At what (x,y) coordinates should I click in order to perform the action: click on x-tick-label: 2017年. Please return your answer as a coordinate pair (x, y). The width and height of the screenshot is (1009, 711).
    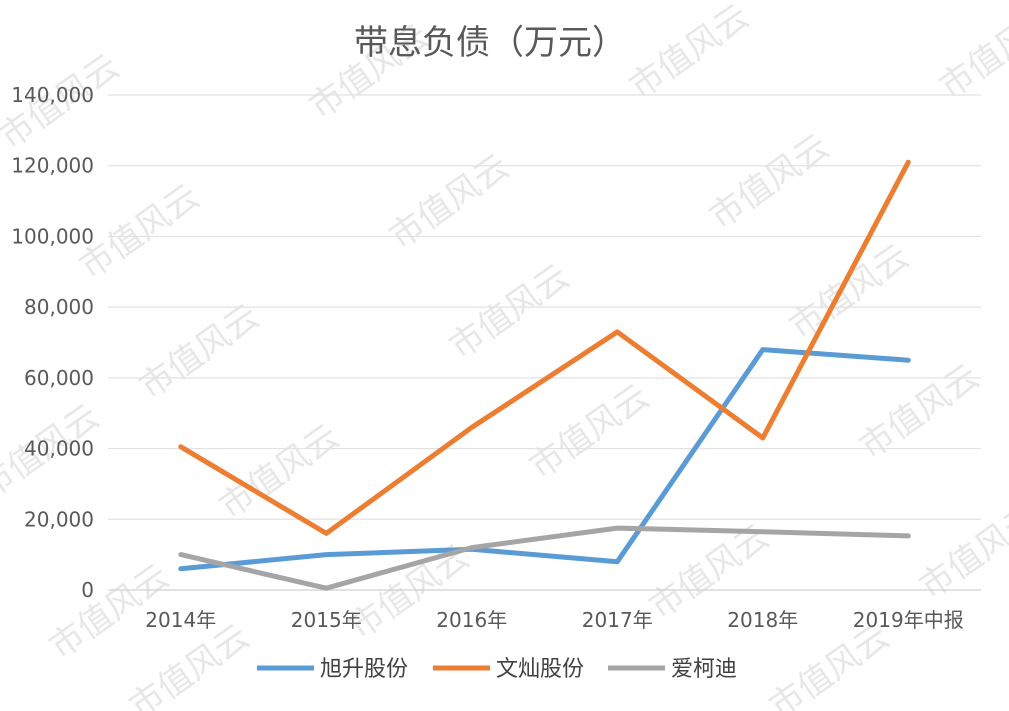
    Looking at the image, I should click on (617, 620).